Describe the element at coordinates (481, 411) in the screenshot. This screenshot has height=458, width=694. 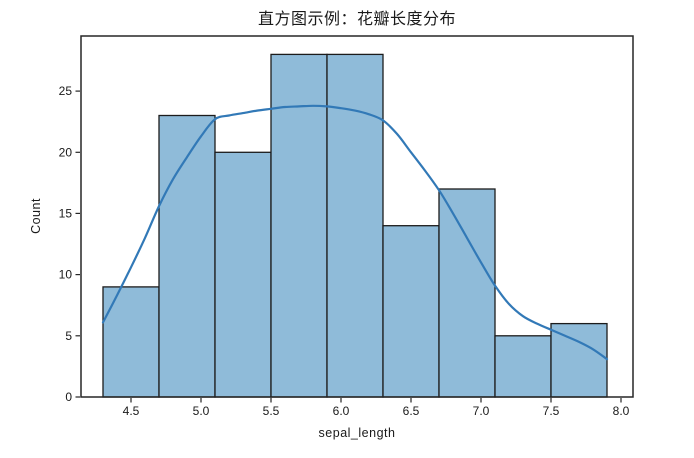
I see `x-tick-label: 7.0` at that location.